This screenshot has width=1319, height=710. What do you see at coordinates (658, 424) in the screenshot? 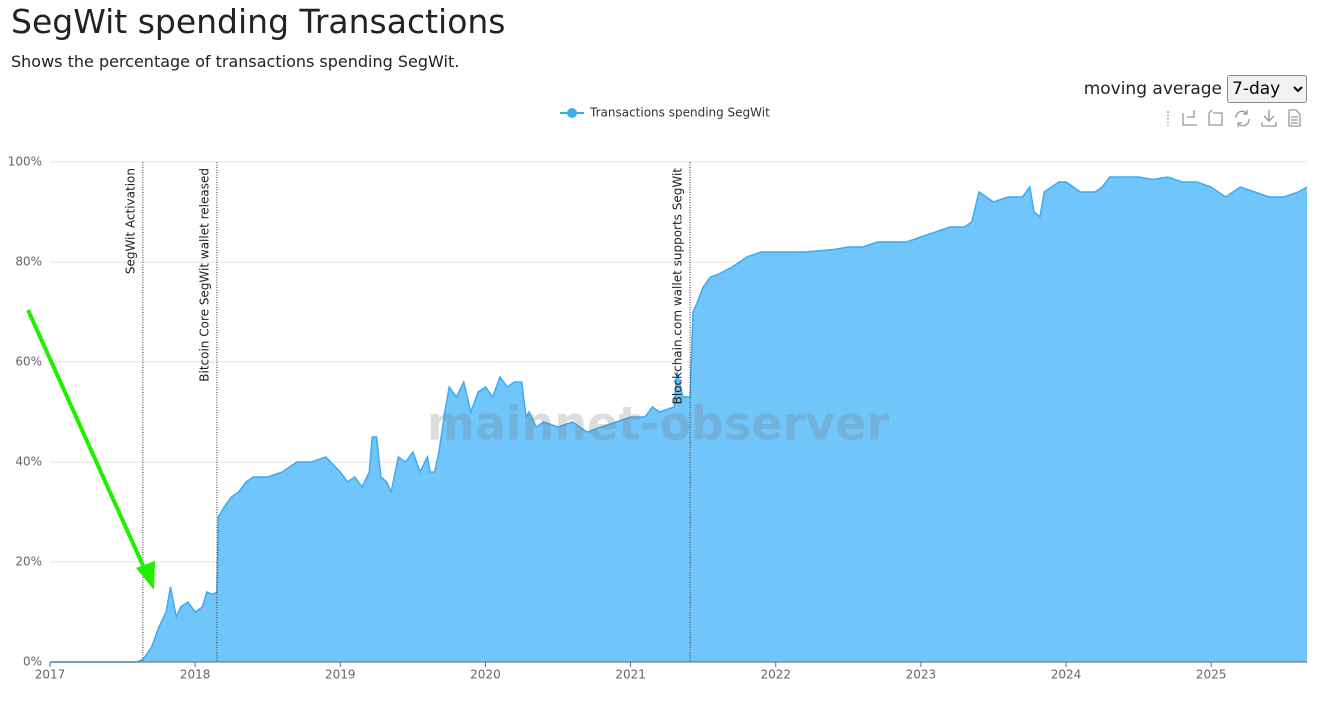
I see `watermark: mainnet-observer` at bounding box center [658, 424].